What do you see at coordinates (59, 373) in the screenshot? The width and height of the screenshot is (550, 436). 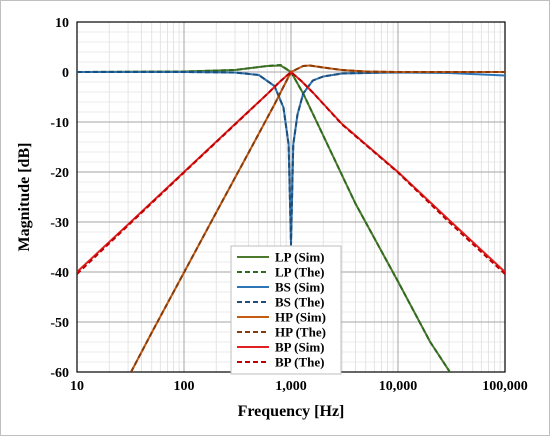 I see `y-tick-label: -60` at bounding box center [59, 373].